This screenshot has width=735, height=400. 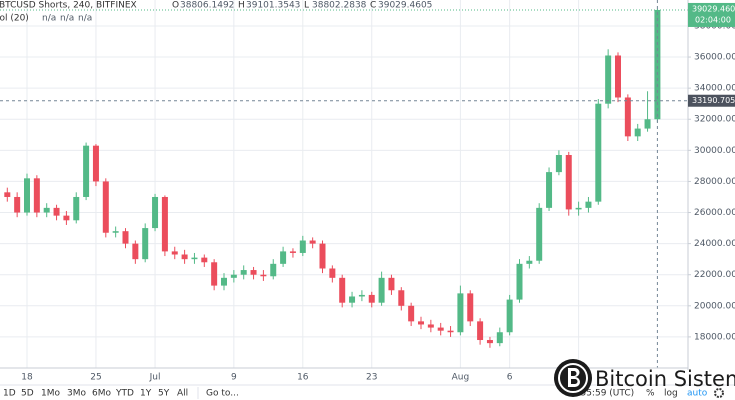 What do you see at coordinates (234, 378) in the screenshot?
I see `x-tick-label: 9` at bounding box center [234, 378].